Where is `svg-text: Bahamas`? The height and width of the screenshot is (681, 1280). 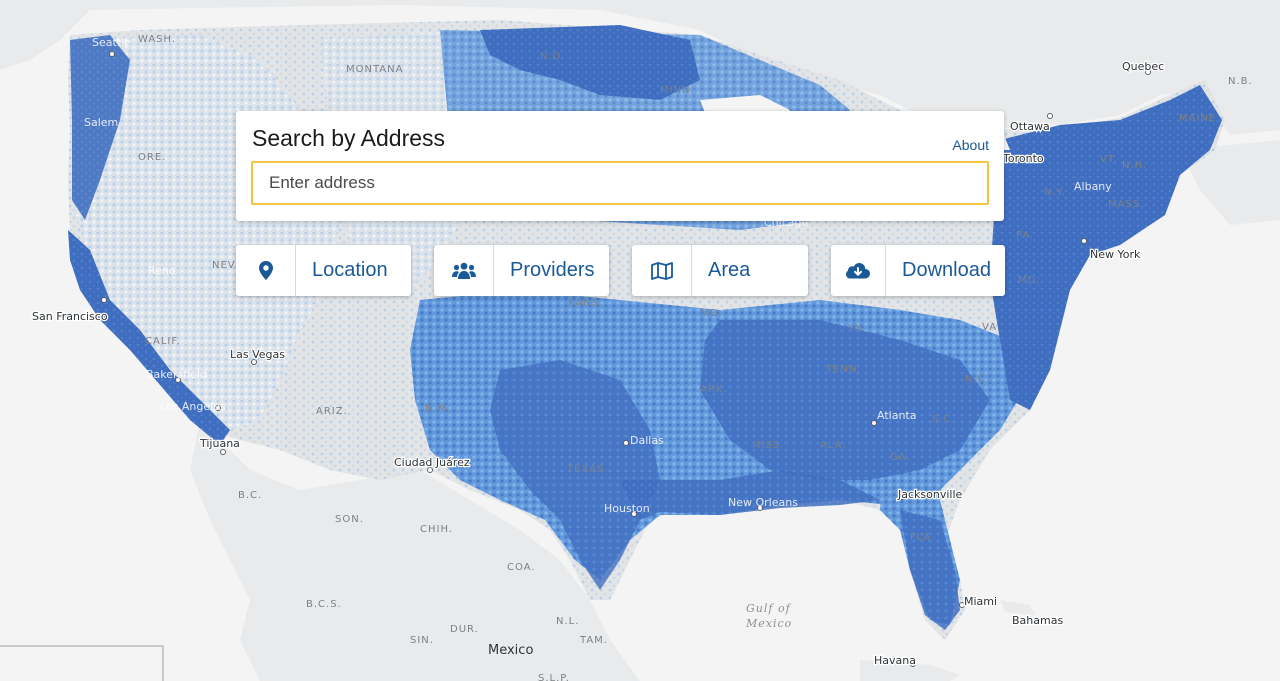 svg-text: Bahamas is located at coordinates (1037, 620).